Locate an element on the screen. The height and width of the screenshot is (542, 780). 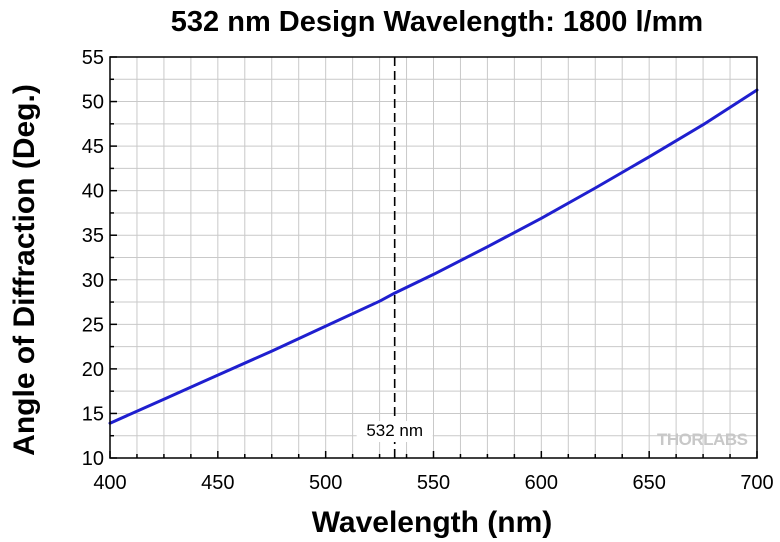
y-tick-label: 25 is located at coordinates (93, 325).